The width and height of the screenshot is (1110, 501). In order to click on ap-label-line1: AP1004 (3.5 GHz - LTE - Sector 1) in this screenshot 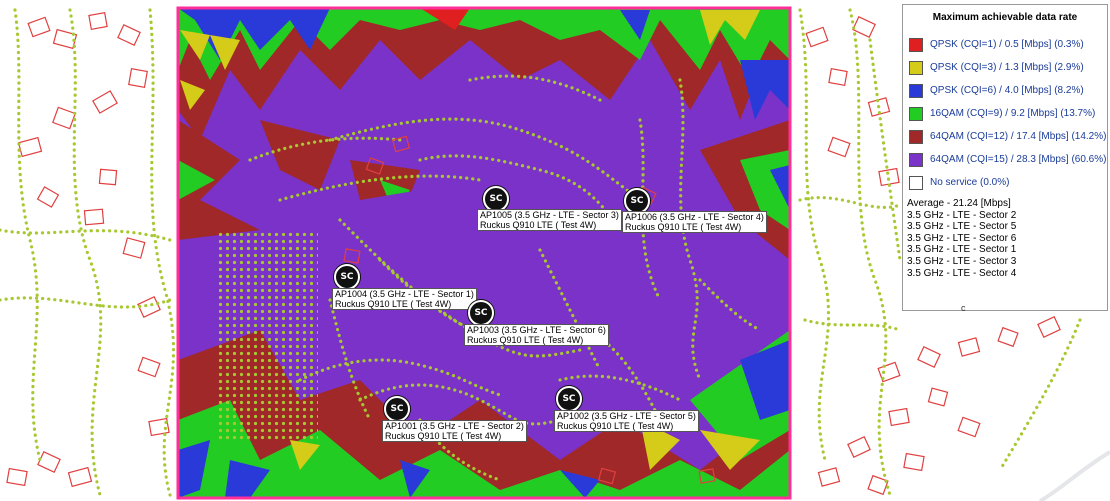, I will do `click(404, 294)`.